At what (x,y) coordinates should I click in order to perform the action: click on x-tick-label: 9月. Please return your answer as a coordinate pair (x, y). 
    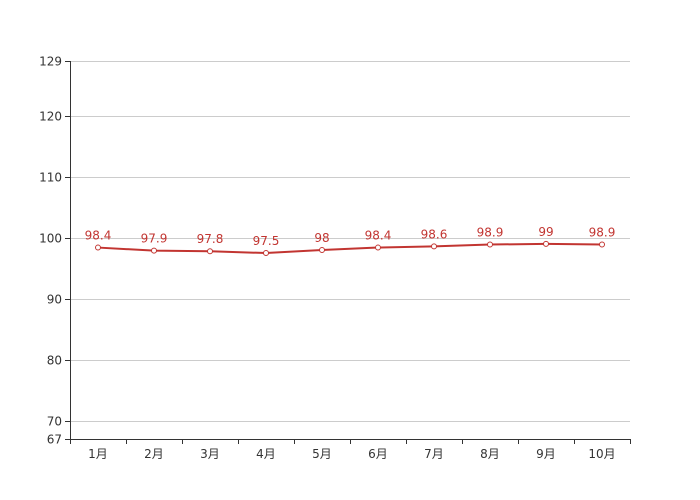
    Looking at the image, I should click on (546, 454).